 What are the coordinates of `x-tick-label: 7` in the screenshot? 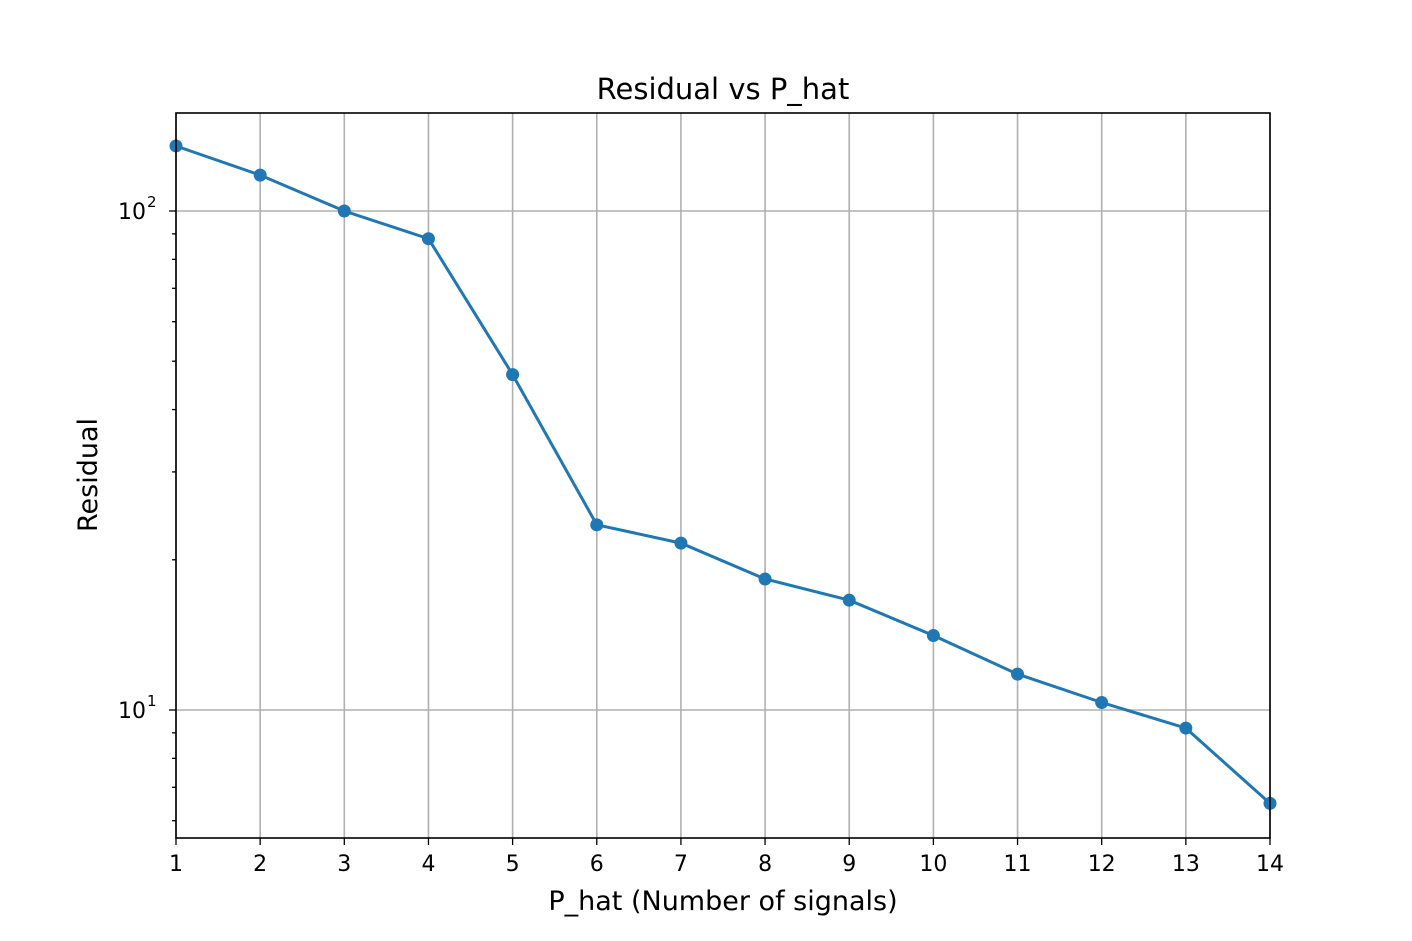 It's located at (681, 864).